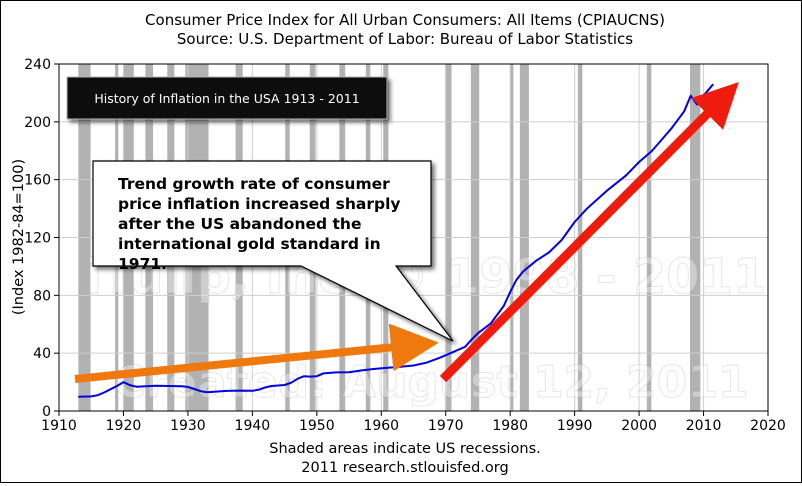 The height and width of the screenshot is (486, 802). Describe the element at coordinates (37, 123) in the screenshot. I see `y-tick-label: 200` at that location.